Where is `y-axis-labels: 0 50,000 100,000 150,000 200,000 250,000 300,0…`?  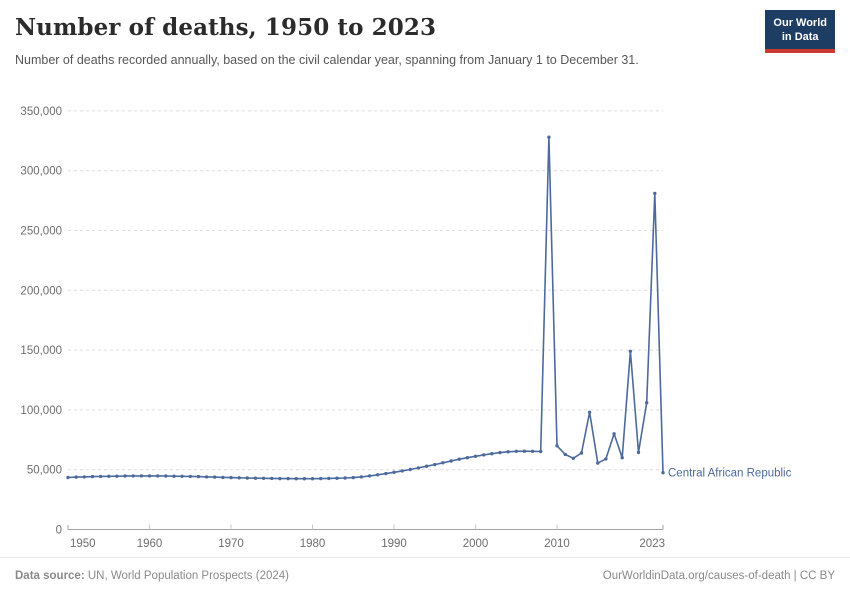
y-axis-labels: 0 50,000 100,000 150,000 200,000 250,000 300,0… is located at coordinates (41, 321).